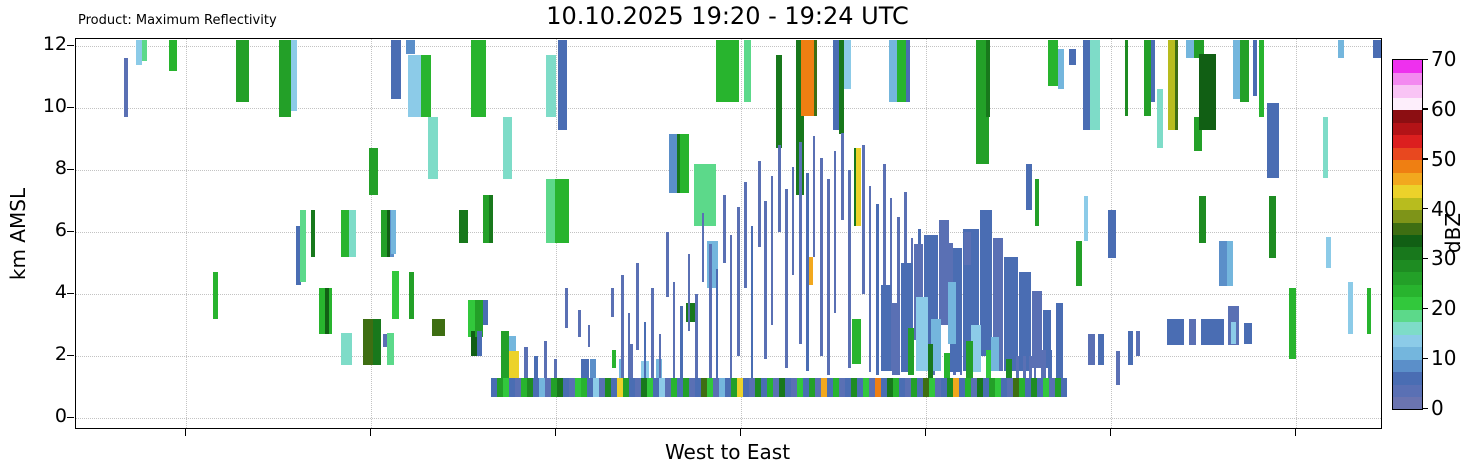 The height and width of the screenshot is (470, 1482). I want to click on colorbar-tick-label: 70, so click(1444, 59).